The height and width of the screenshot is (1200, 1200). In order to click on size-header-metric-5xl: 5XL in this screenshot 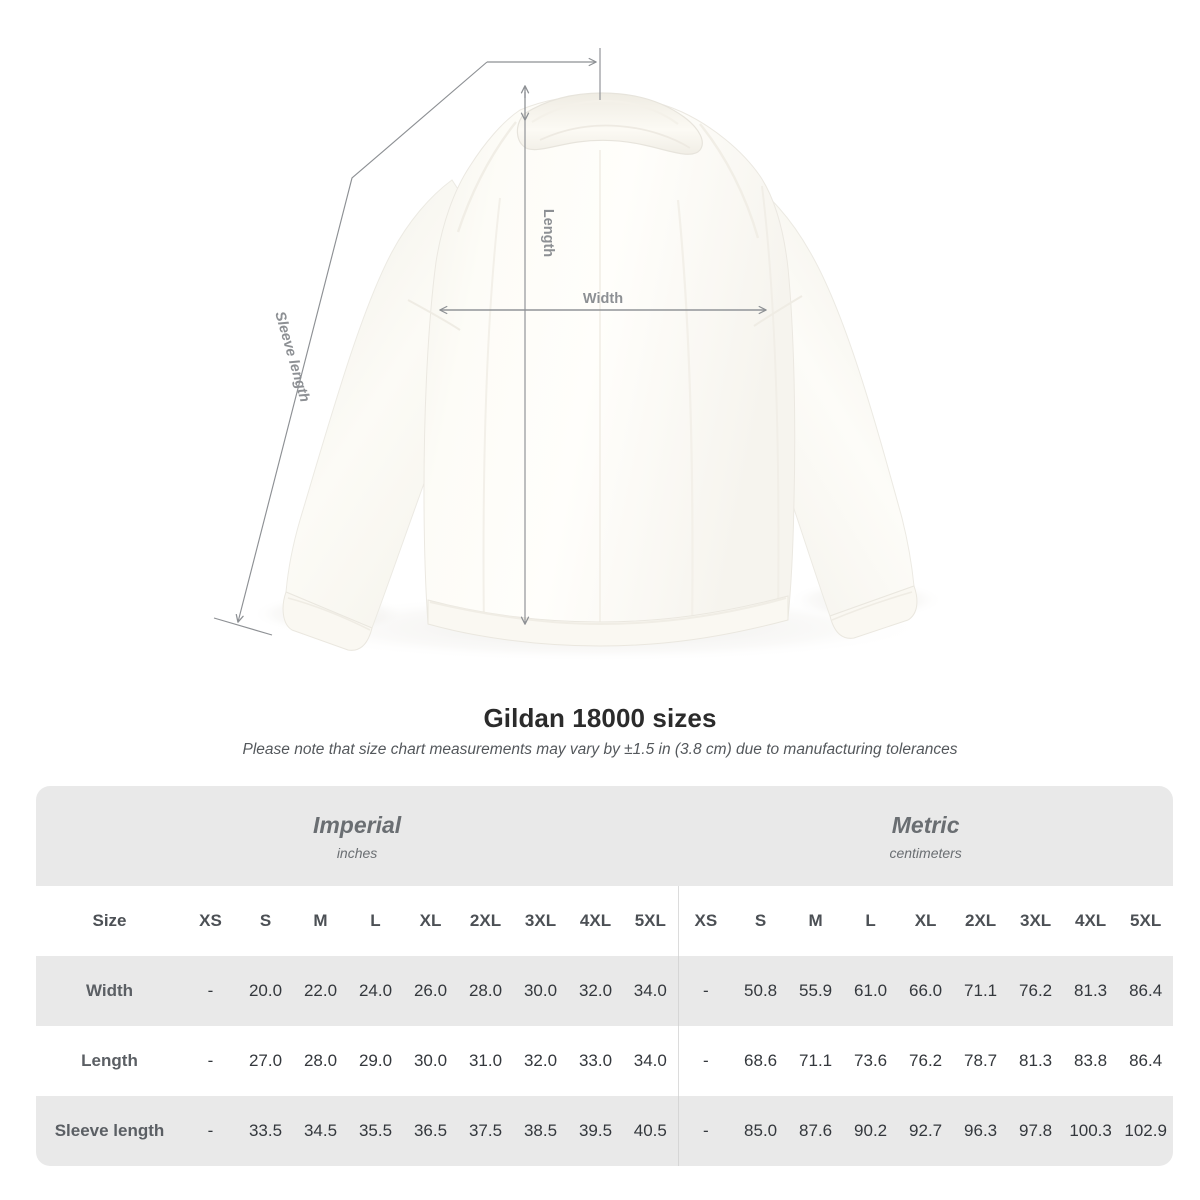, I will do `click(1146, 921)`.